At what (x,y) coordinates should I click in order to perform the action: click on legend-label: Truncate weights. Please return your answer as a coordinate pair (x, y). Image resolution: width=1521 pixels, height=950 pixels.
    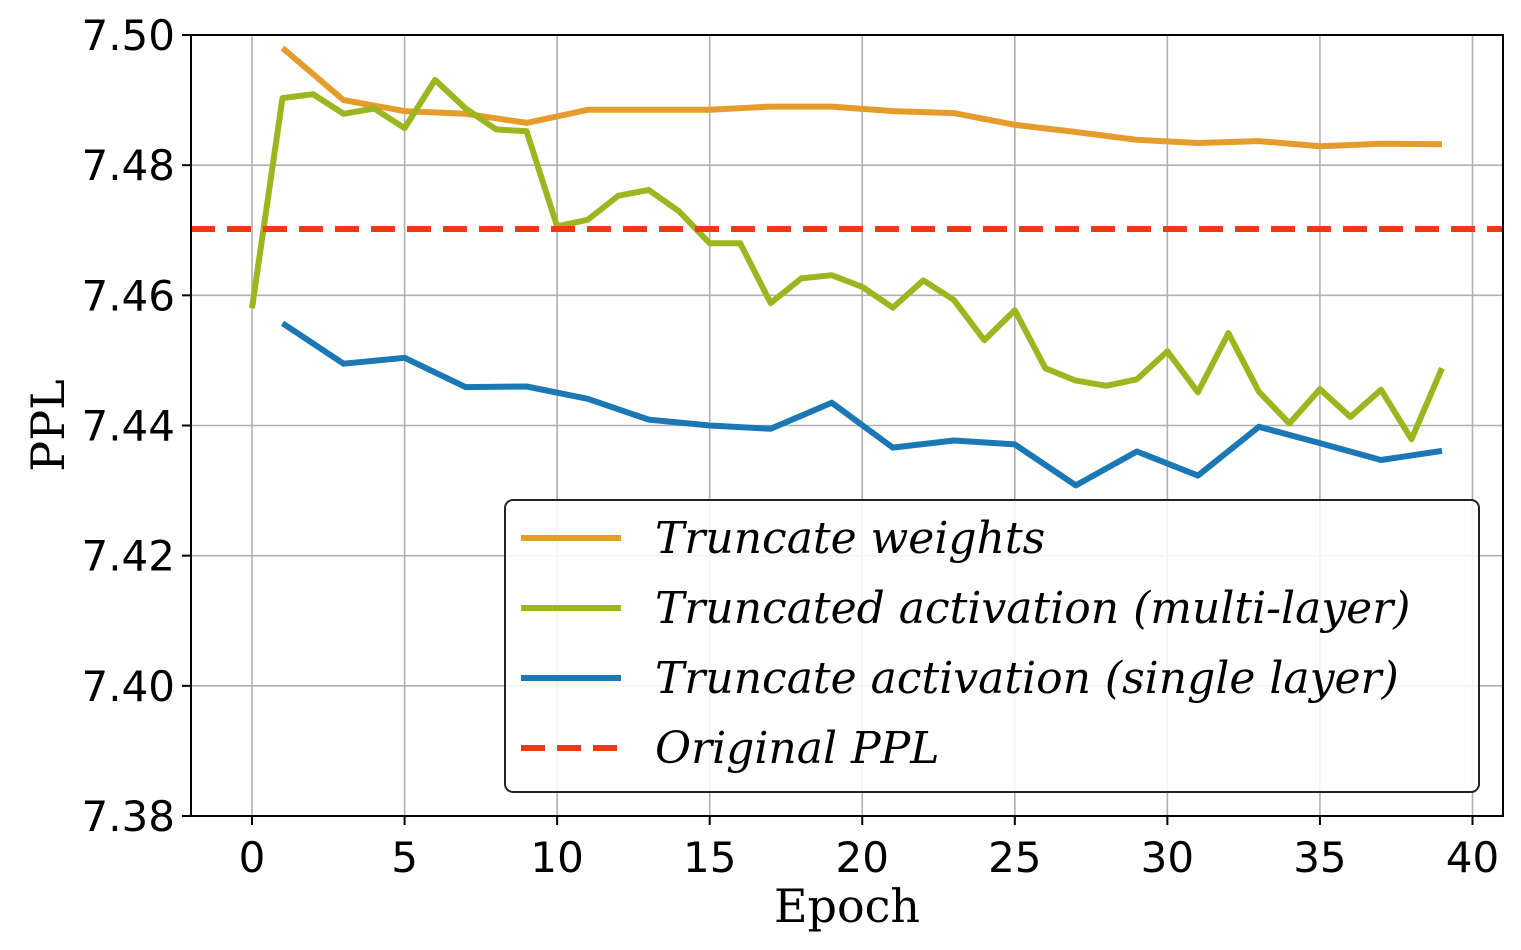
    Looking at the image, I should click on (850, 538).